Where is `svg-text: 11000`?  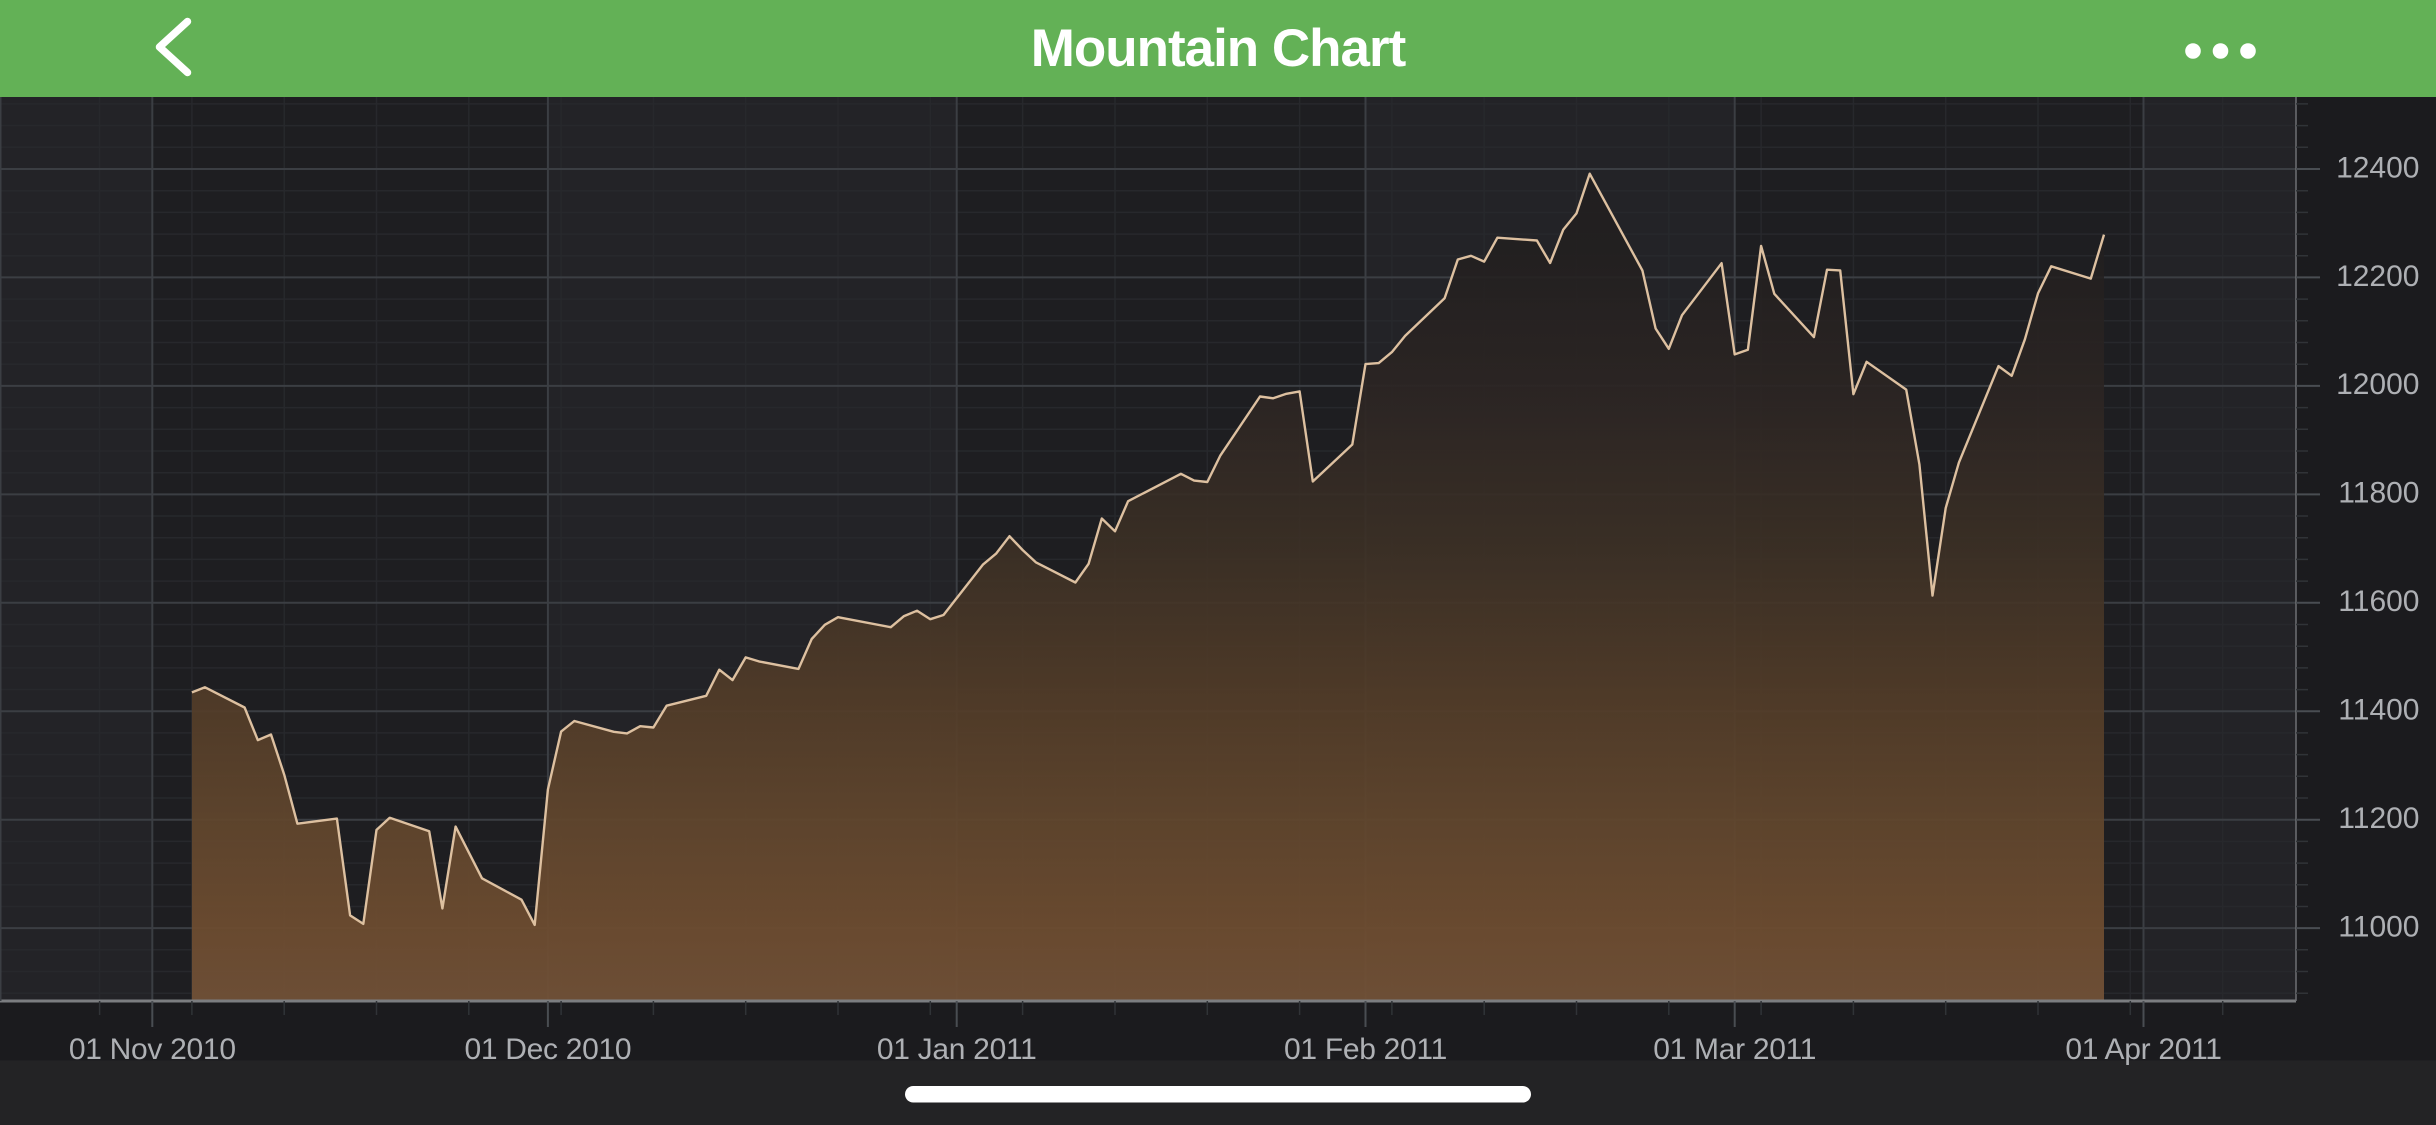
svg-text: 11000 is located at coordinates (2378, 926).